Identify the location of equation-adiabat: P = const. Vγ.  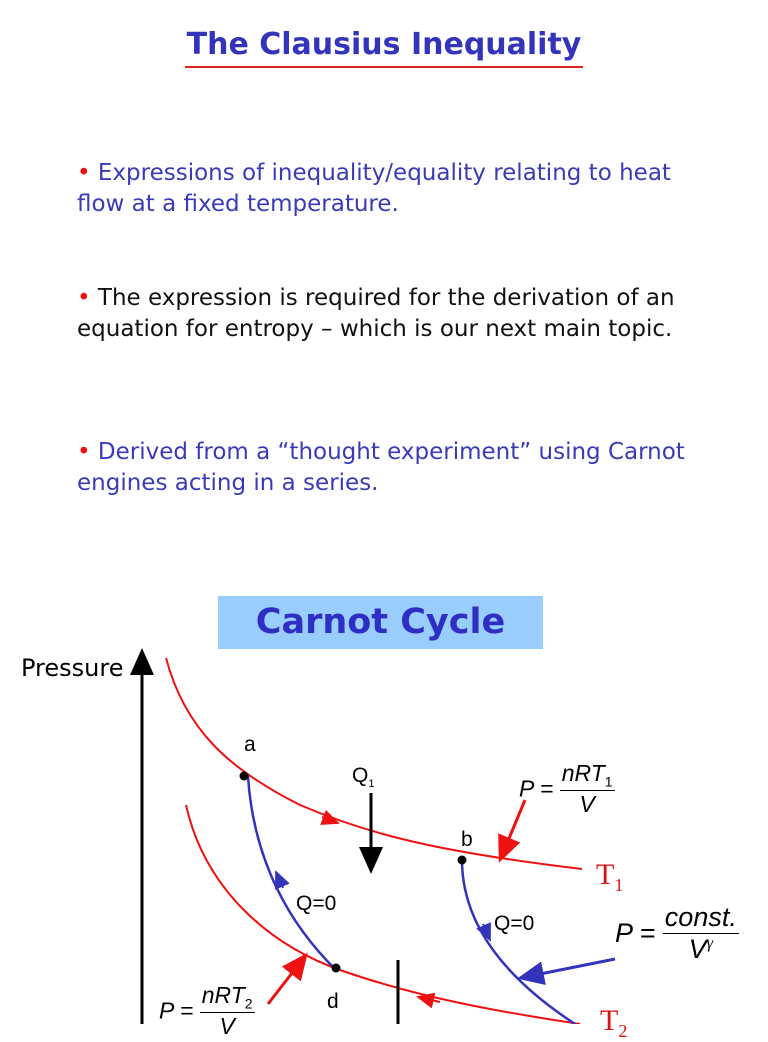
(677, 933).